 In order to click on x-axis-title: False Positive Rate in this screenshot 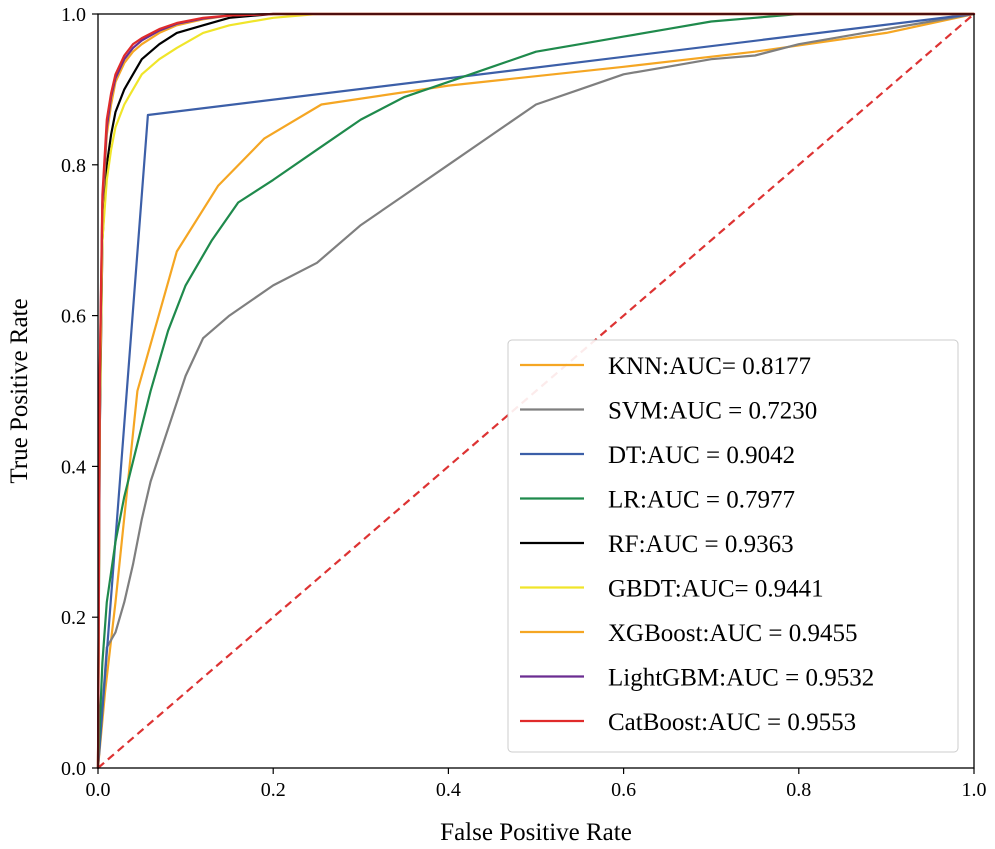, I will do `click(536, 832)`.